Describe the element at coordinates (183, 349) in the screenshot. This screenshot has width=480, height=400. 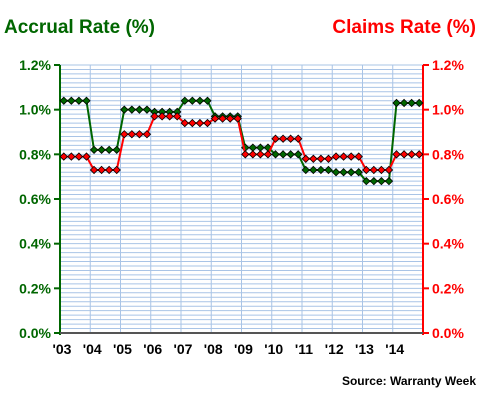
I see `x-tick-label: '07` at that location.